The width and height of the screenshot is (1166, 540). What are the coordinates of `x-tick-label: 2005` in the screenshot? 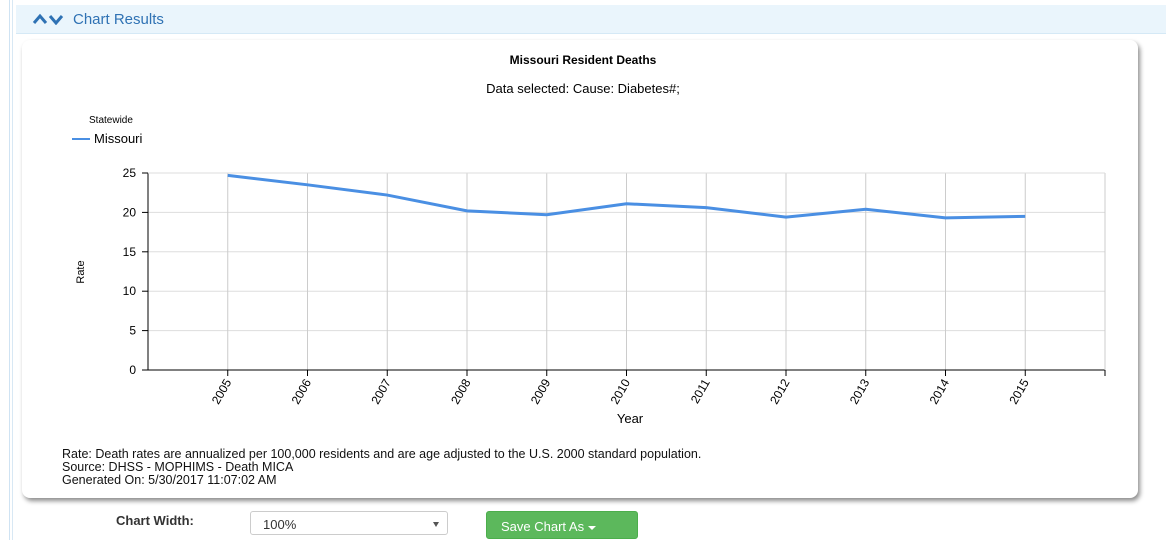 It's located at (222, 391).